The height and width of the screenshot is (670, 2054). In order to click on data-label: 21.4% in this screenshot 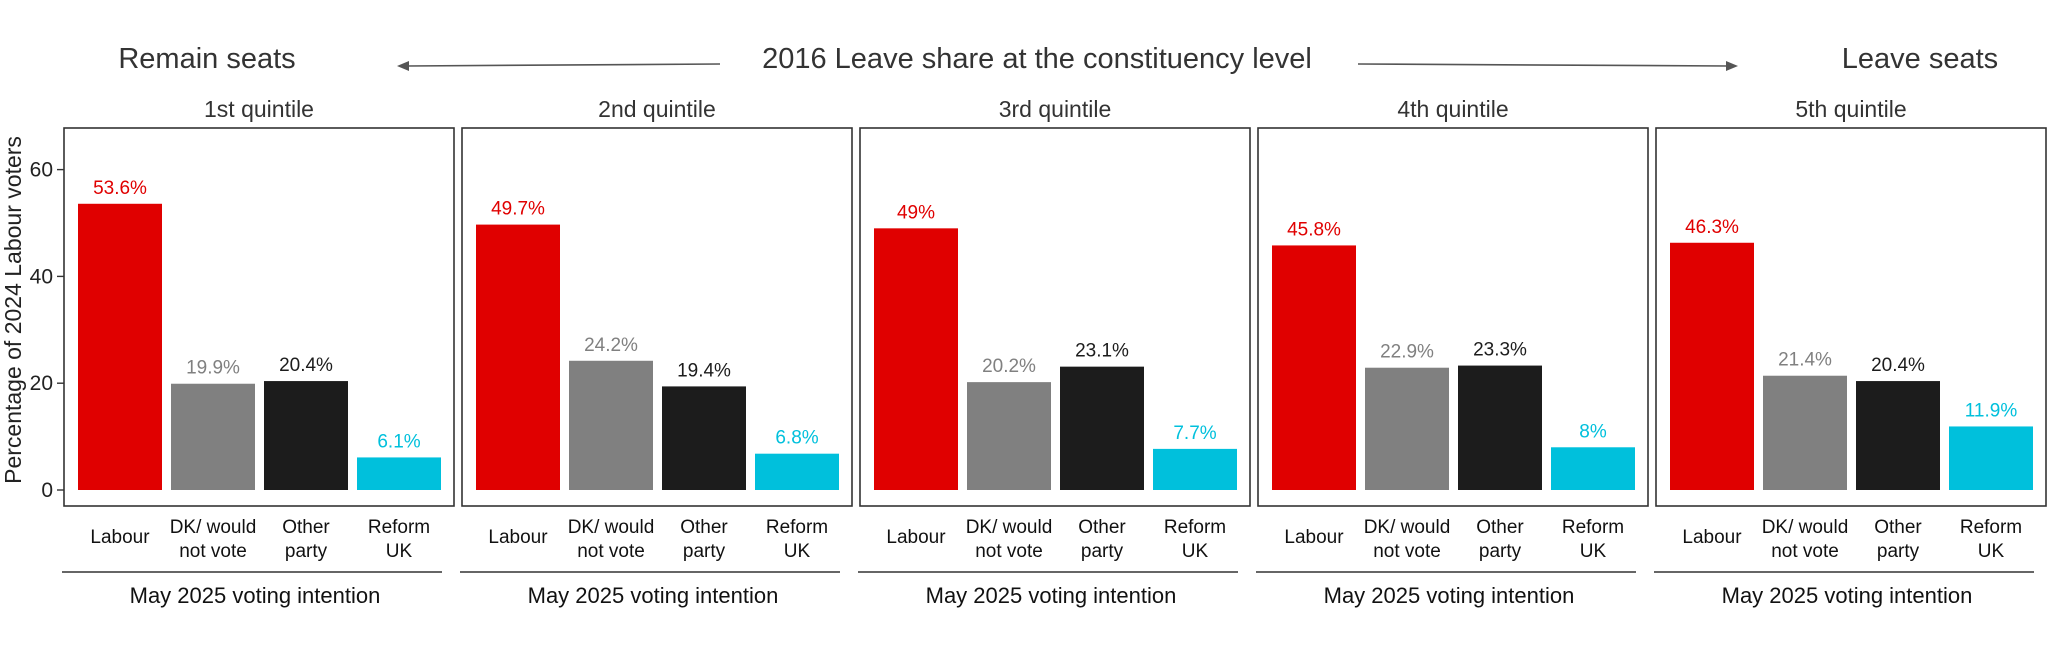, I will do `click(1805, 360)`.